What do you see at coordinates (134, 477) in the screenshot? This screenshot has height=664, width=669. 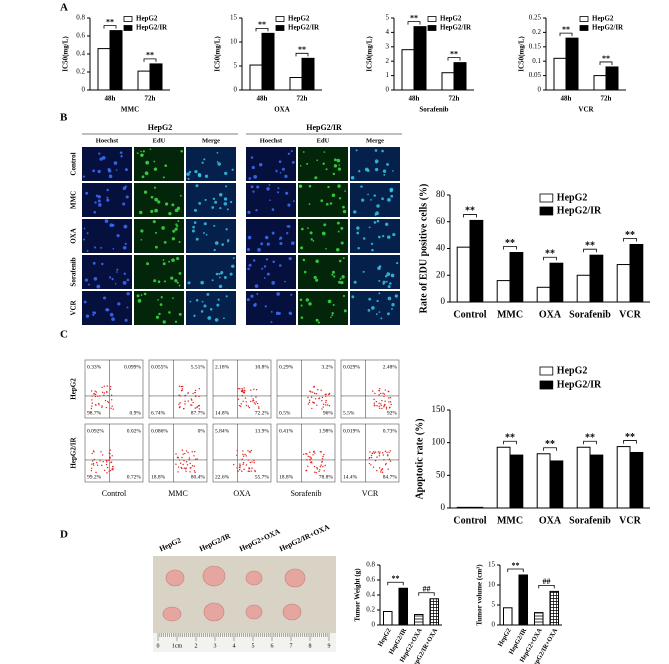 I see `quadrant-percent: 0.72%` at bounding box center [134, 477].